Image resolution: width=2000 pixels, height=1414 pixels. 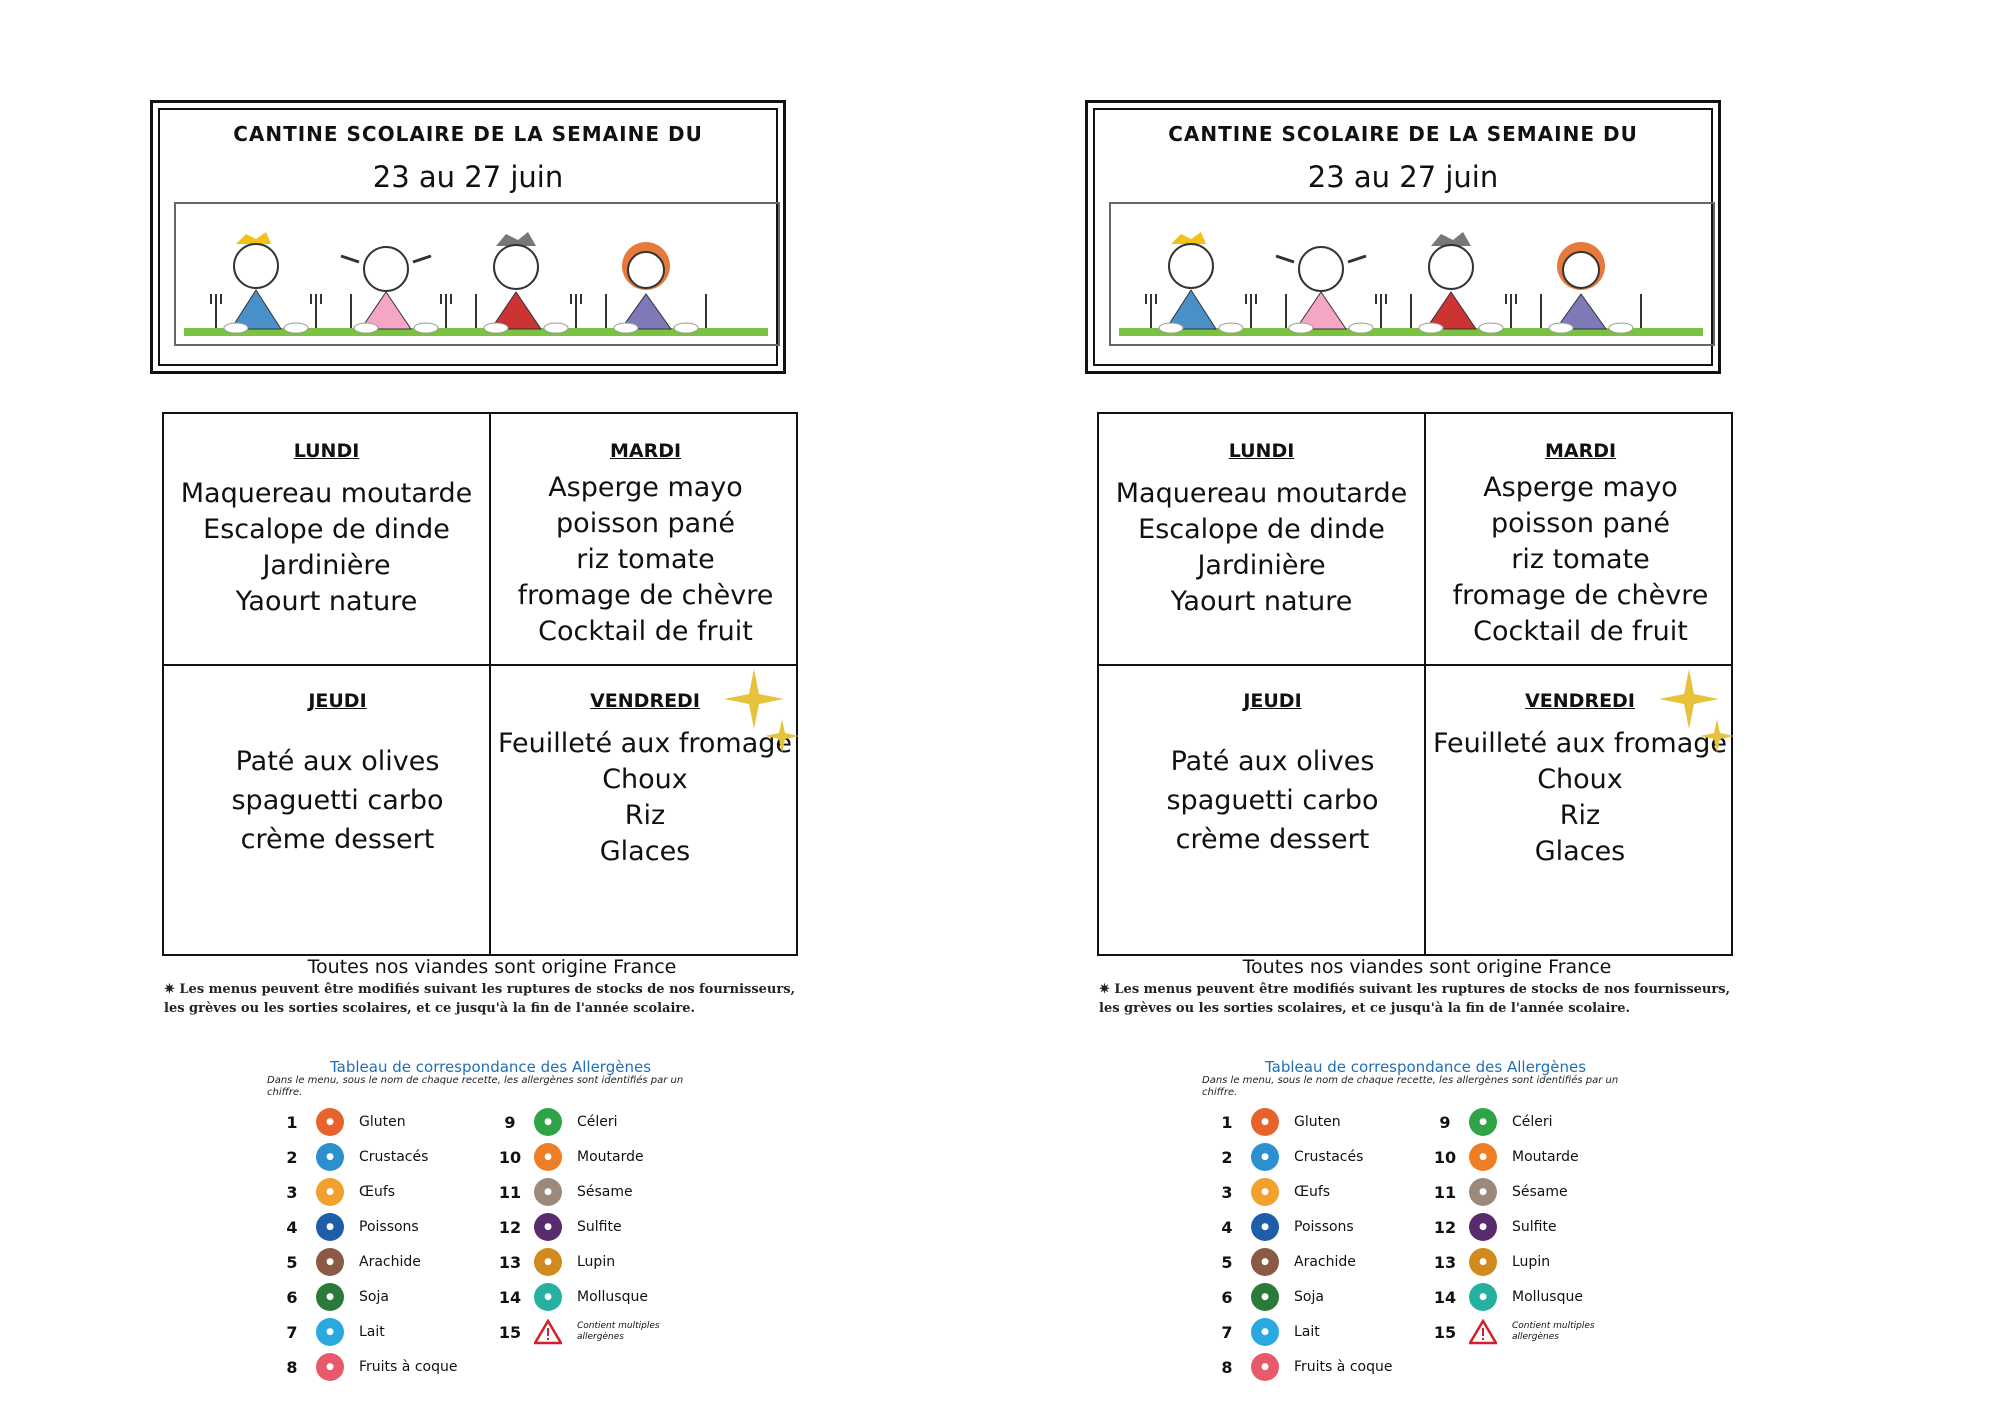 What do you see at coordinates (1487, 1262) in the screenshot?
I see `allergen-item: 13 ● Lupin` at bounding box center [1487, 1262].